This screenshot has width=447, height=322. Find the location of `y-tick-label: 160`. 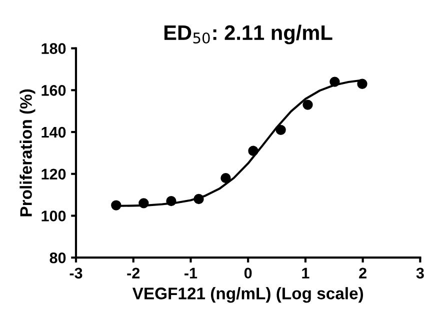

y-tick-label: 160 is located at coordinates (54, 90).